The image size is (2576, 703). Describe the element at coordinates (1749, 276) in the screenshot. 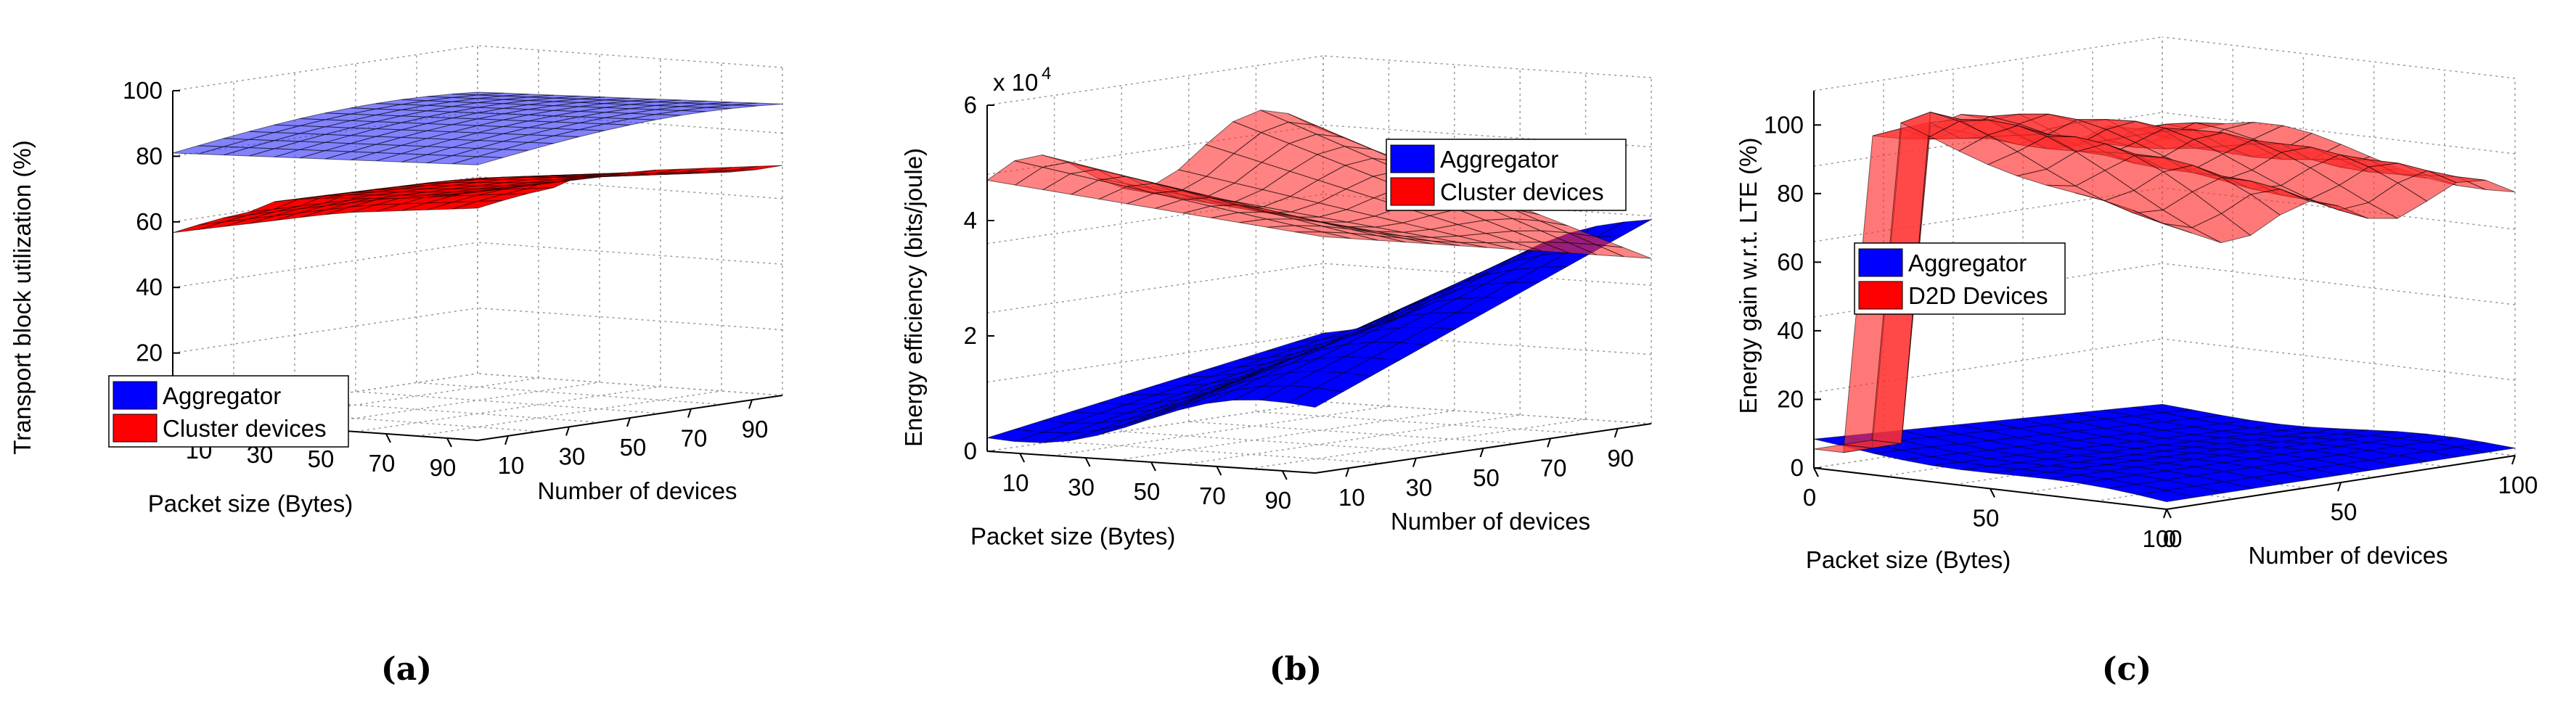

I see `z-axis-label: Energy gain w.r.t. LTE (%)` at that location.